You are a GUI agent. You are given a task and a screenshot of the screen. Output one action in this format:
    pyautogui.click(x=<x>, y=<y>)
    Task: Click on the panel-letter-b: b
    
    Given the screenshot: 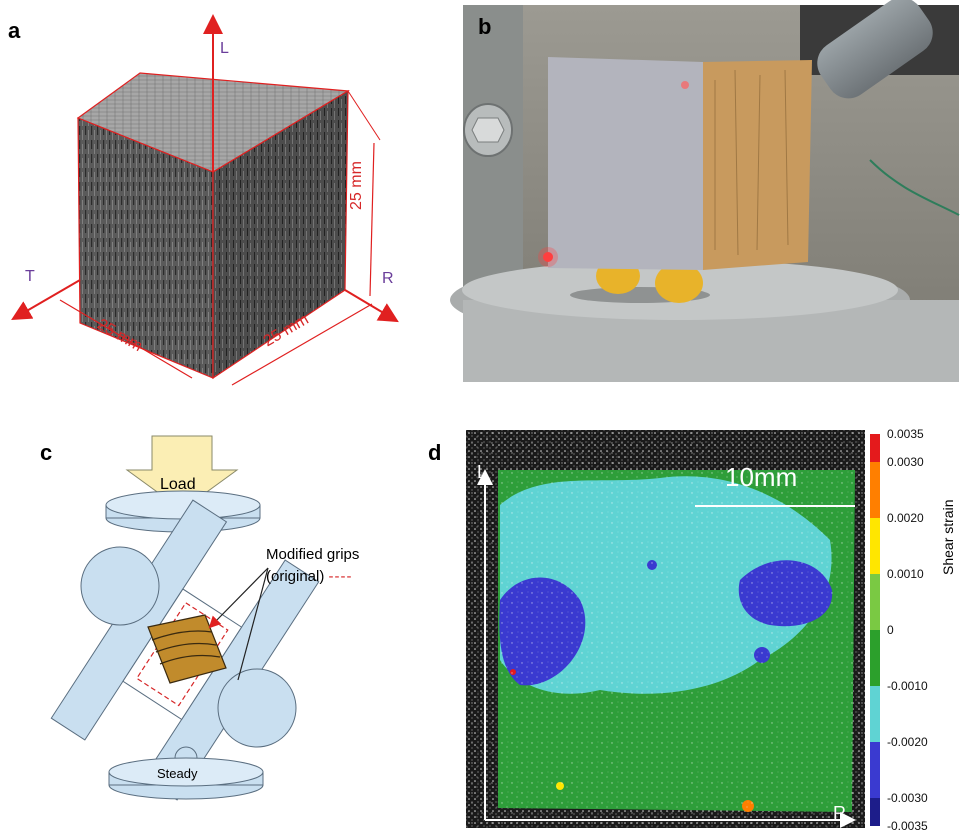 What is the action you would take?
    pyautogui.click(x=485, y=26)
    